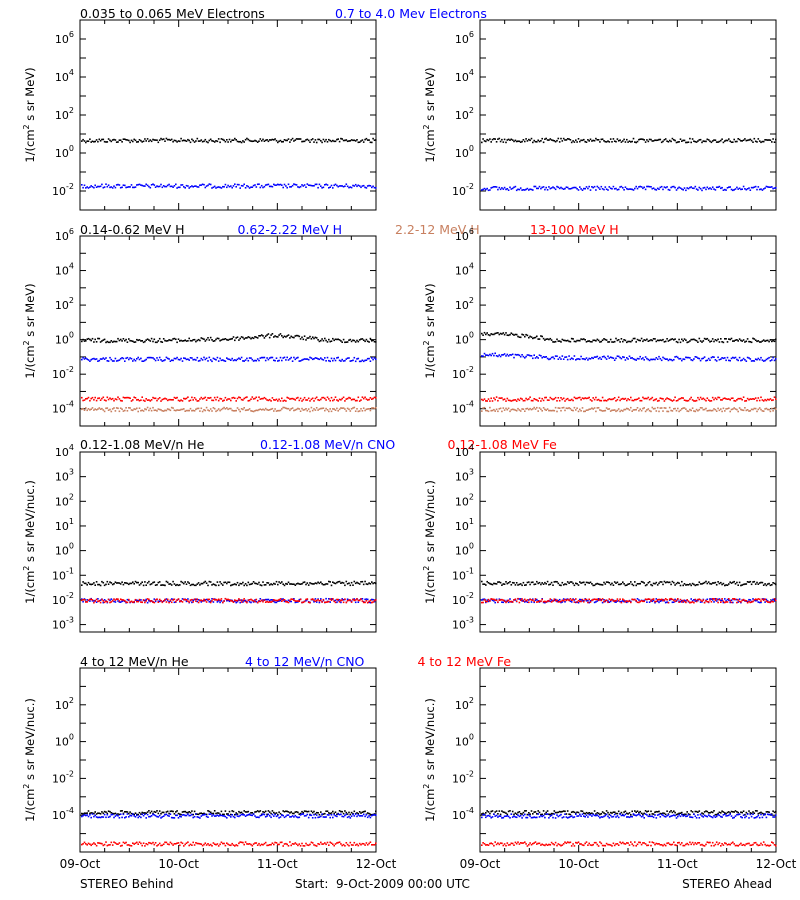  Describe the element at coordinates (463, 624) in the screenshot. I see `y-tick-label: 10⁻³` at that location.